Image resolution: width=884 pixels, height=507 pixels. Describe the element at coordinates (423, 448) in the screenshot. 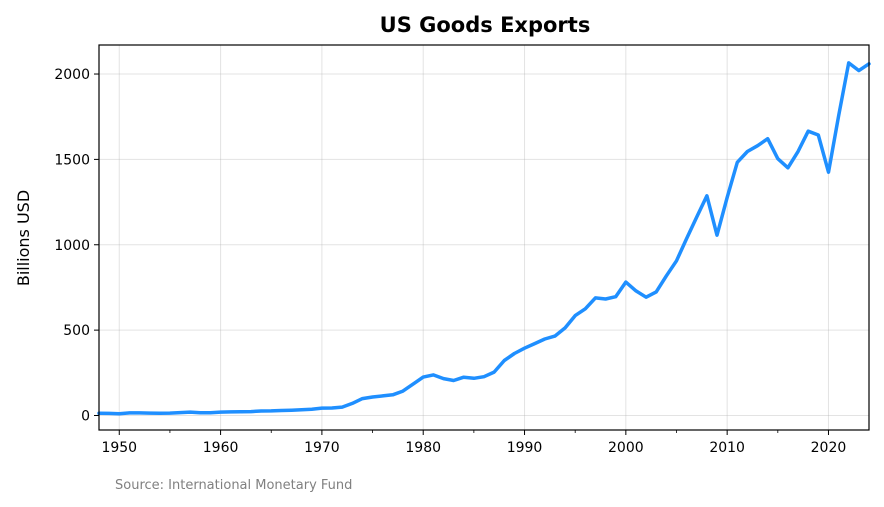

I see `x-tick-label: 1980` at that location.